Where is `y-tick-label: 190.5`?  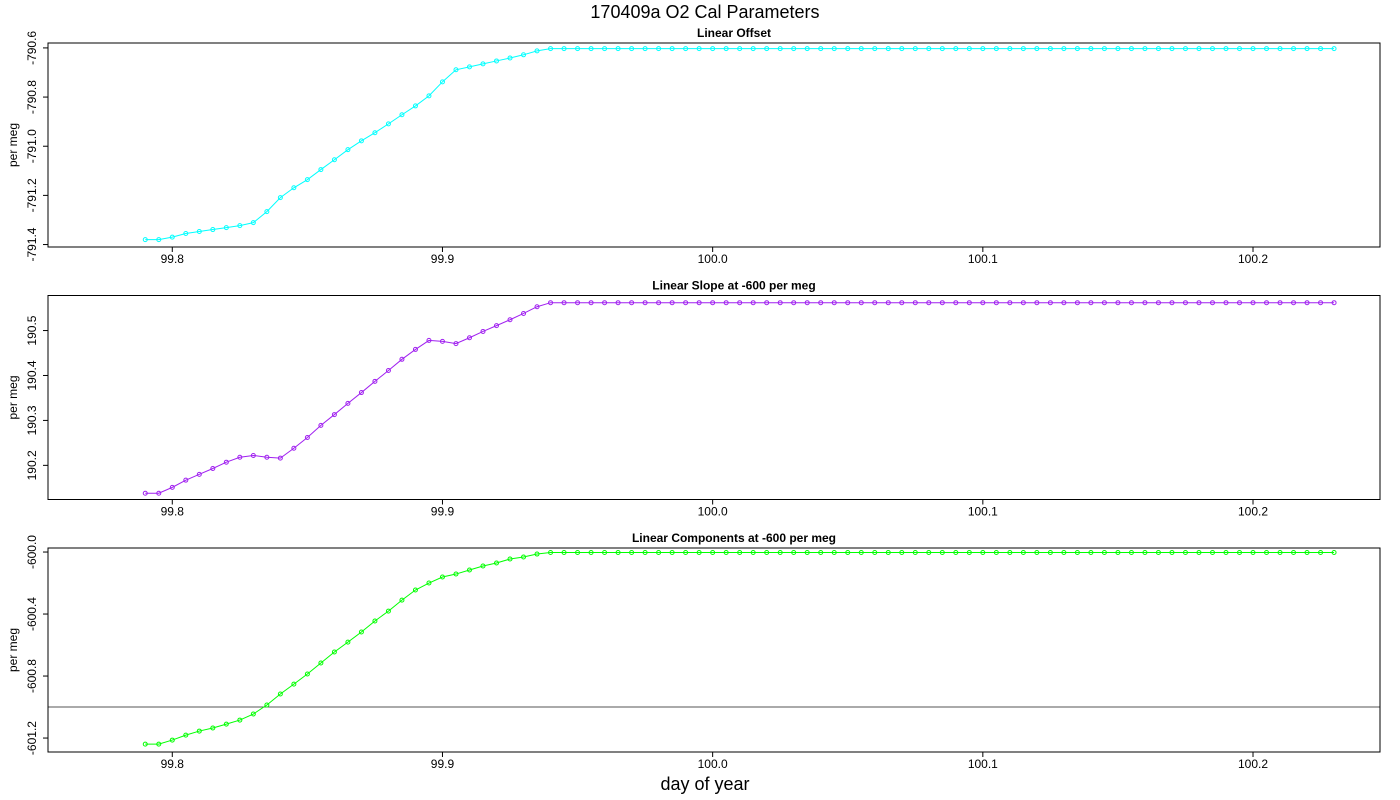 y-tick-label: 190.5 is located at coordinates (32, 330).